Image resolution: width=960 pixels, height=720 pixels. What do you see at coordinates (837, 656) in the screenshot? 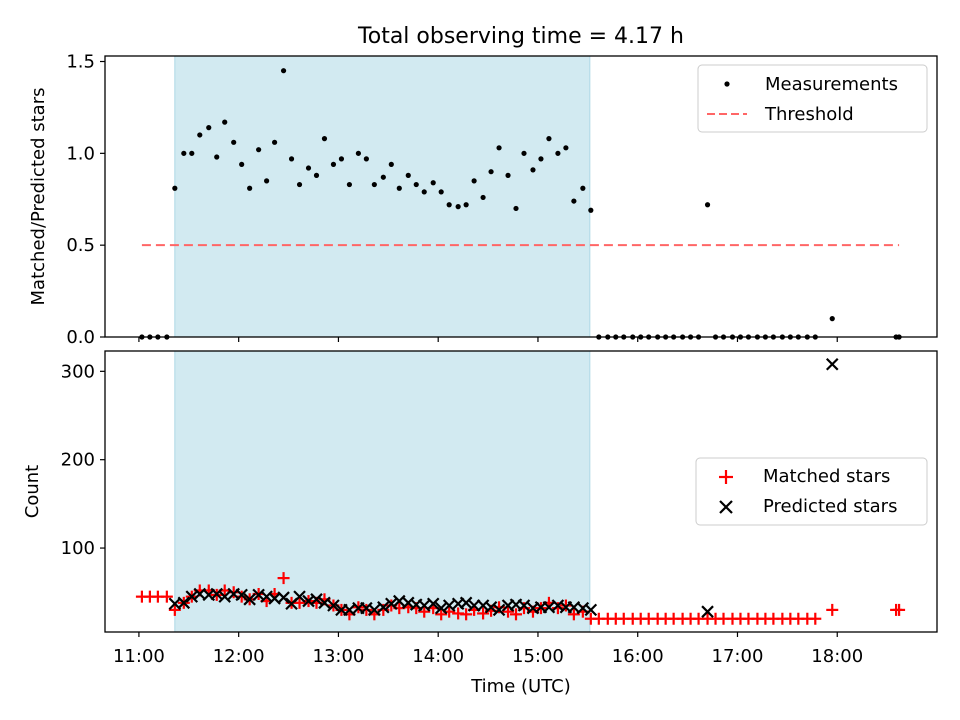
I see `x-tick-label: 18:00` at bounding box center [837, 656].